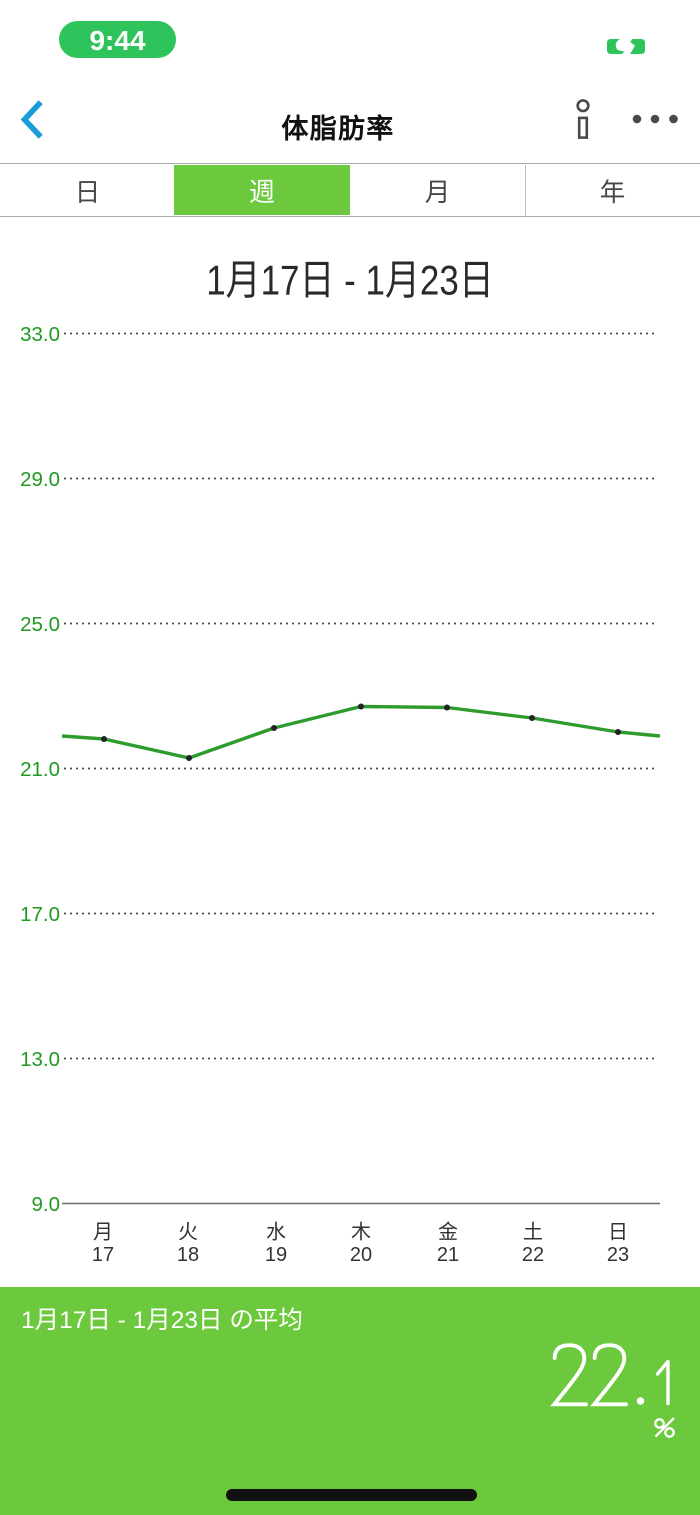 The height and width of the screenshot is (1515, 700). What do you see at coordinates (103, 1233) in the screenshot?
I see `svg-text: 月` at bounding box center [103, 1233].